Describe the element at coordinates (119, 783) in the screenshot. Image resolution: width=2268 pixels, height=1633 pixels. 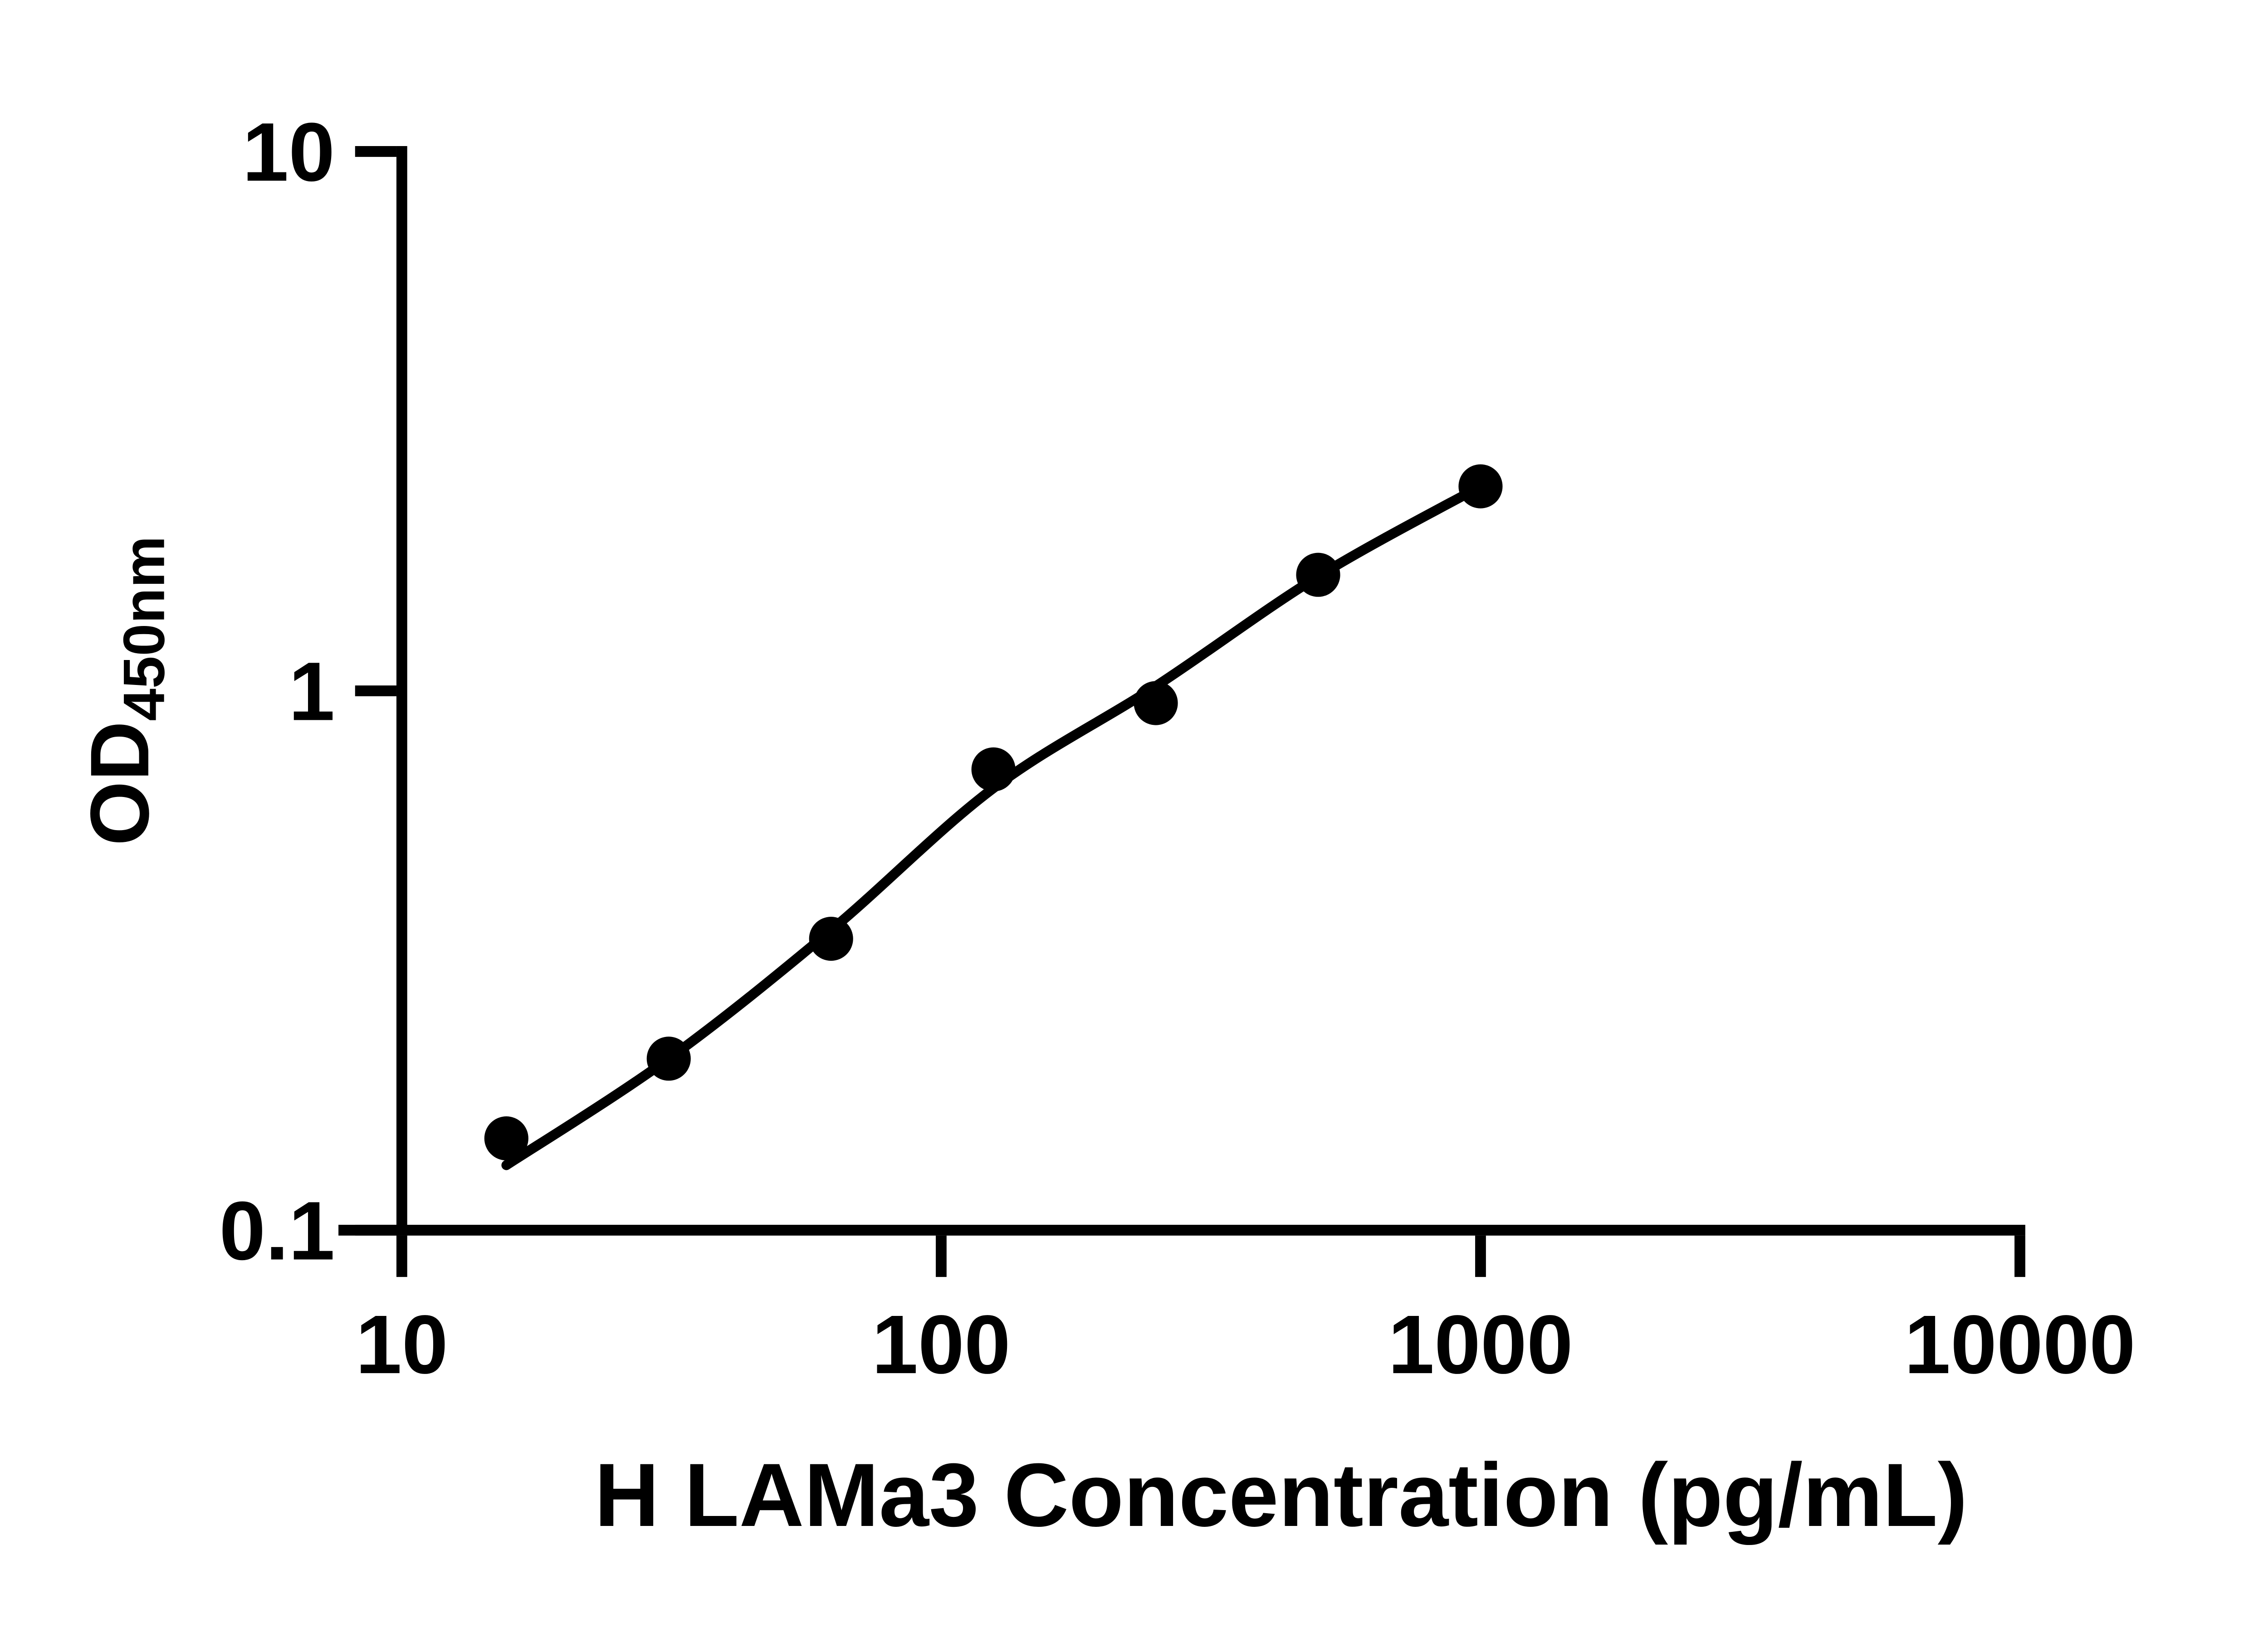
I see `y-axis-title-main: OD` at that location.